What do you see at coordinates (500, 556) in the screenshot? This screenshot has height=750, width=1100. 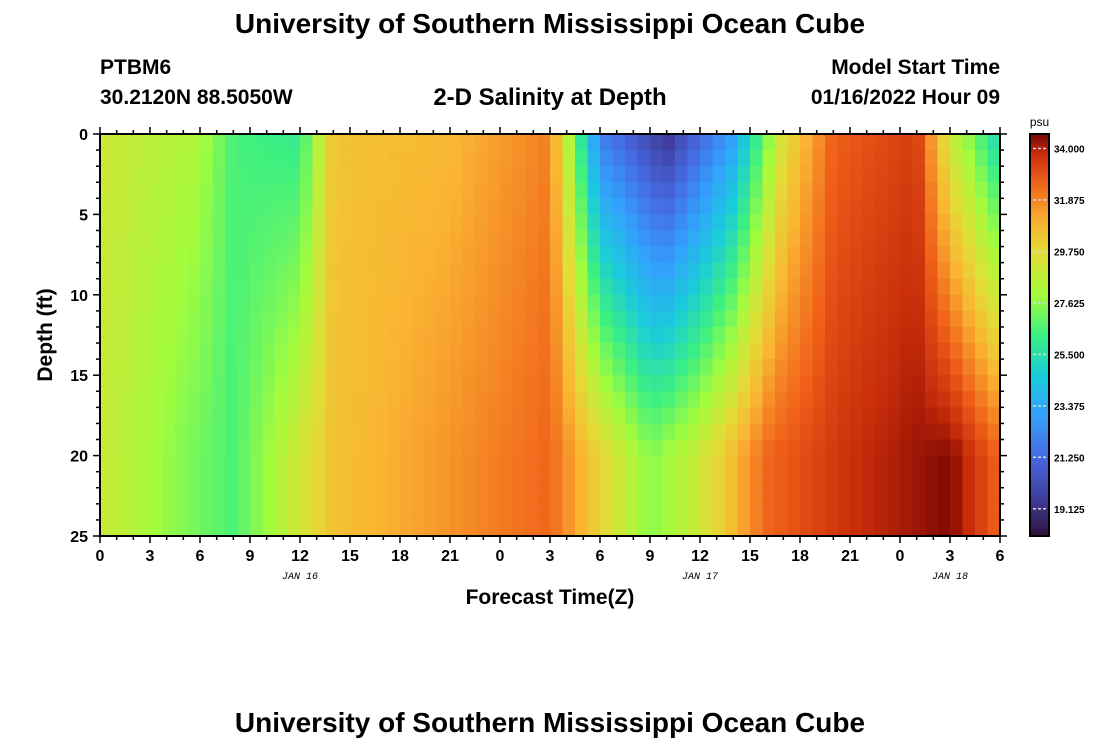 I see `x-tick-label: 0` at bounding box center [500, 556].